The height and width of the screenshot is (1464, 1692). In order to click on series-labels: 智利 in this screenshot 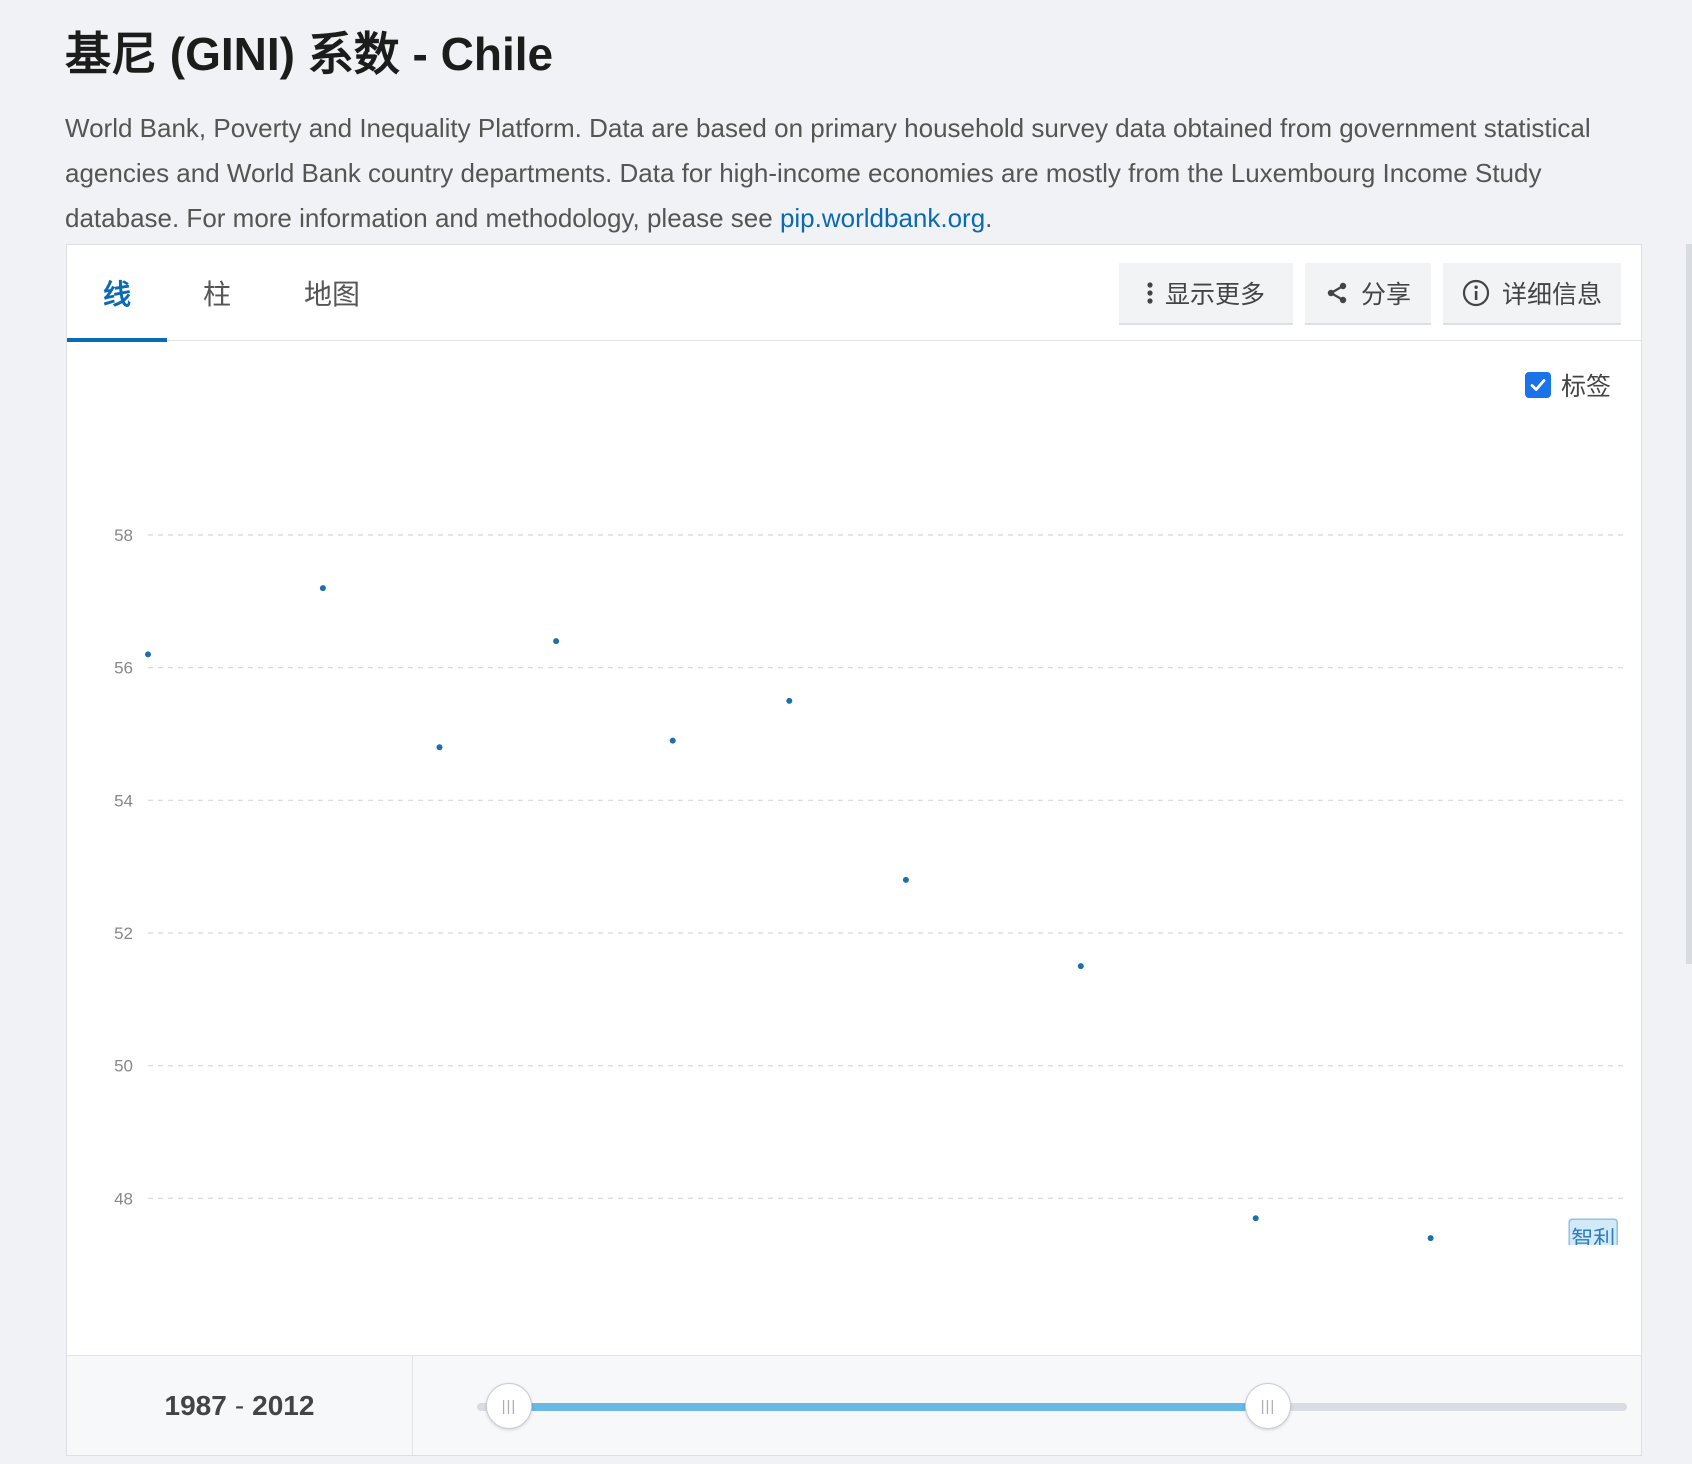, I will do `click(1593, 1231)`.